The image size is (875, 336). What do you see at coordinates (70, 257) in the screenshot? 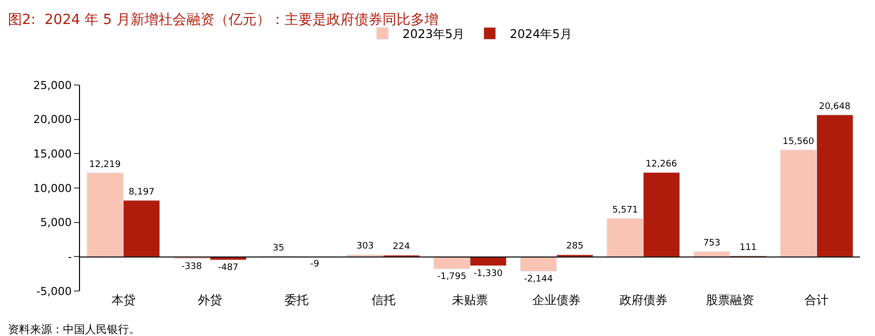
I see `y-tick-label: -` at bounding box center [70, 257].